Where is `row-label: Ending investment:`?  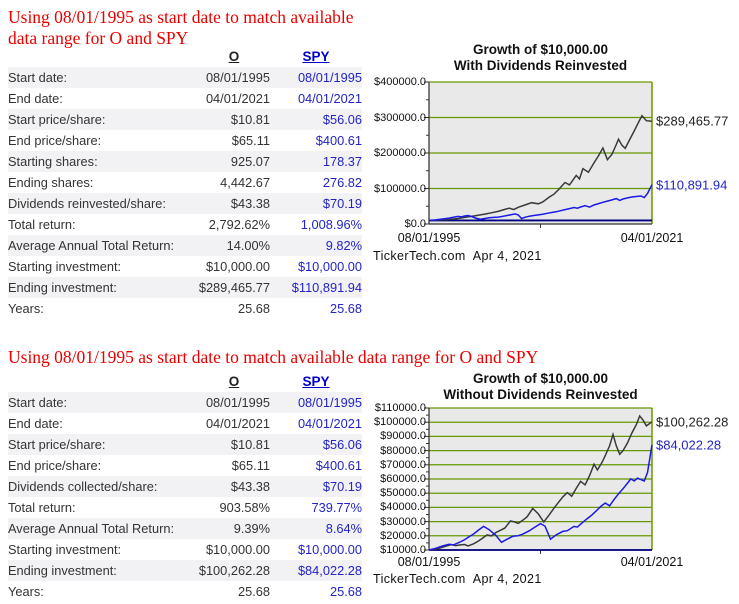
row-label: Ending investment: is located at coordinates (62, 287).